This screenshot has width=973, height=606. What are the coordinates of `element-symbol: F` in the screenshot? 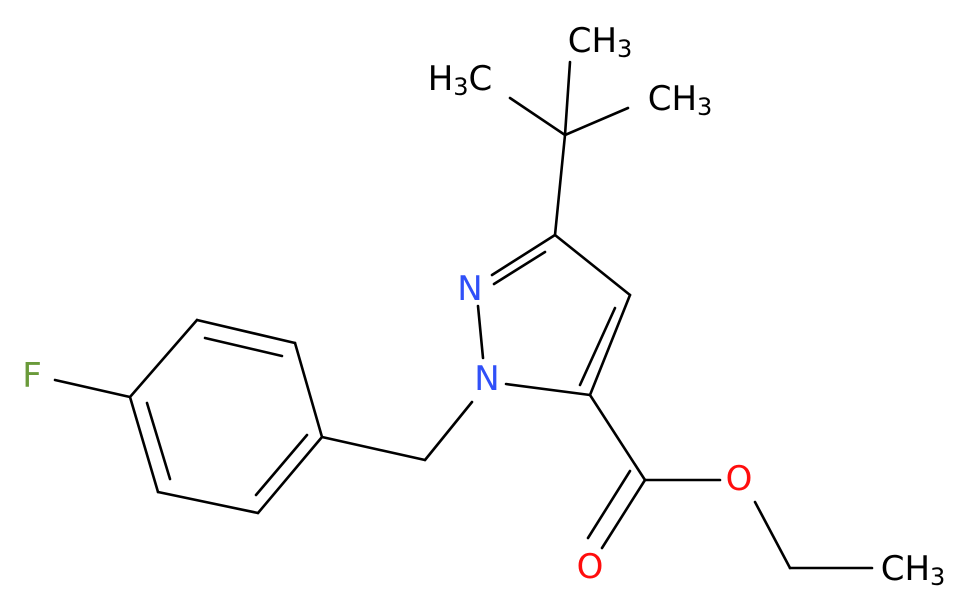 It's located at (32, 376).